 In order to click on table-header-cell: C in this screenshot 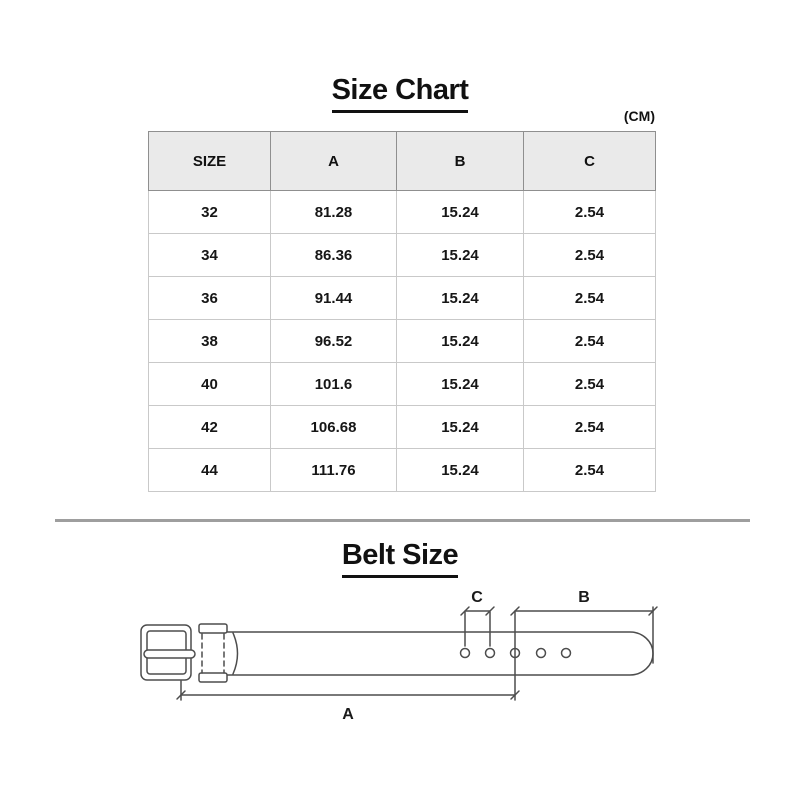, I will do `click(589, 161)`.